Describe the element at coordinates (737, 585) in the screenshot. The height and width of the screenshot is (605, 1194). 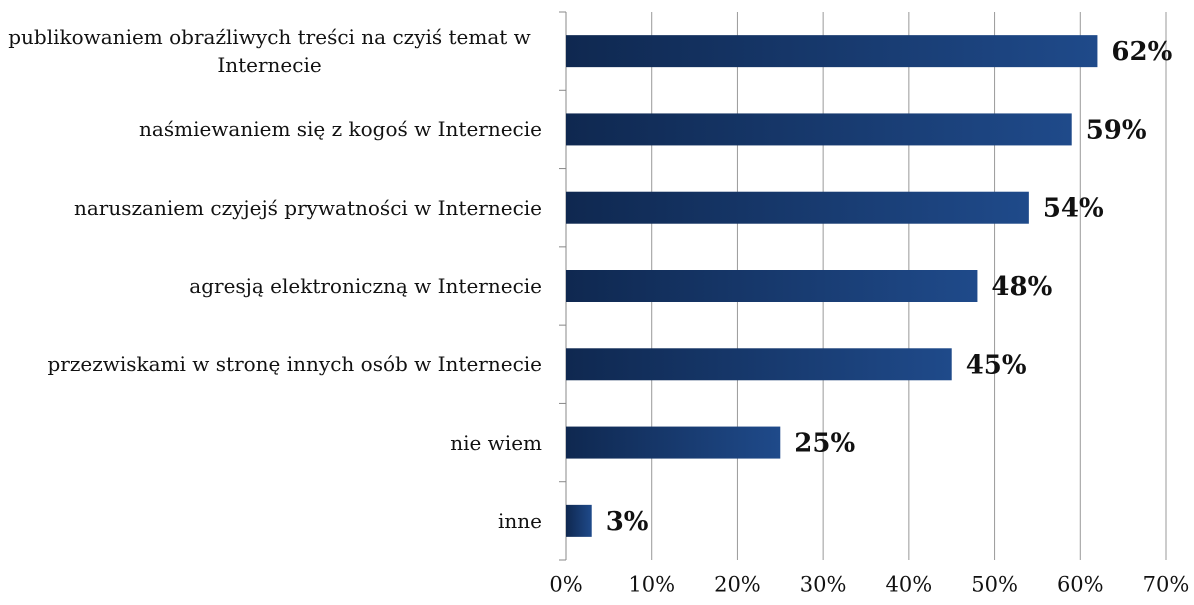
I see `x-tick-label: 20%` at that location.